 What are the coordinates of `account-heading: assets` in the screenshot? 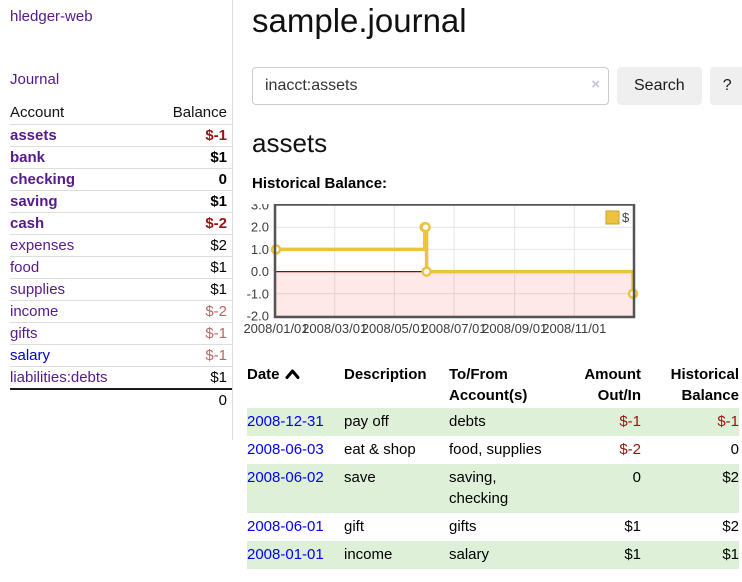 It's located at (290, 142).